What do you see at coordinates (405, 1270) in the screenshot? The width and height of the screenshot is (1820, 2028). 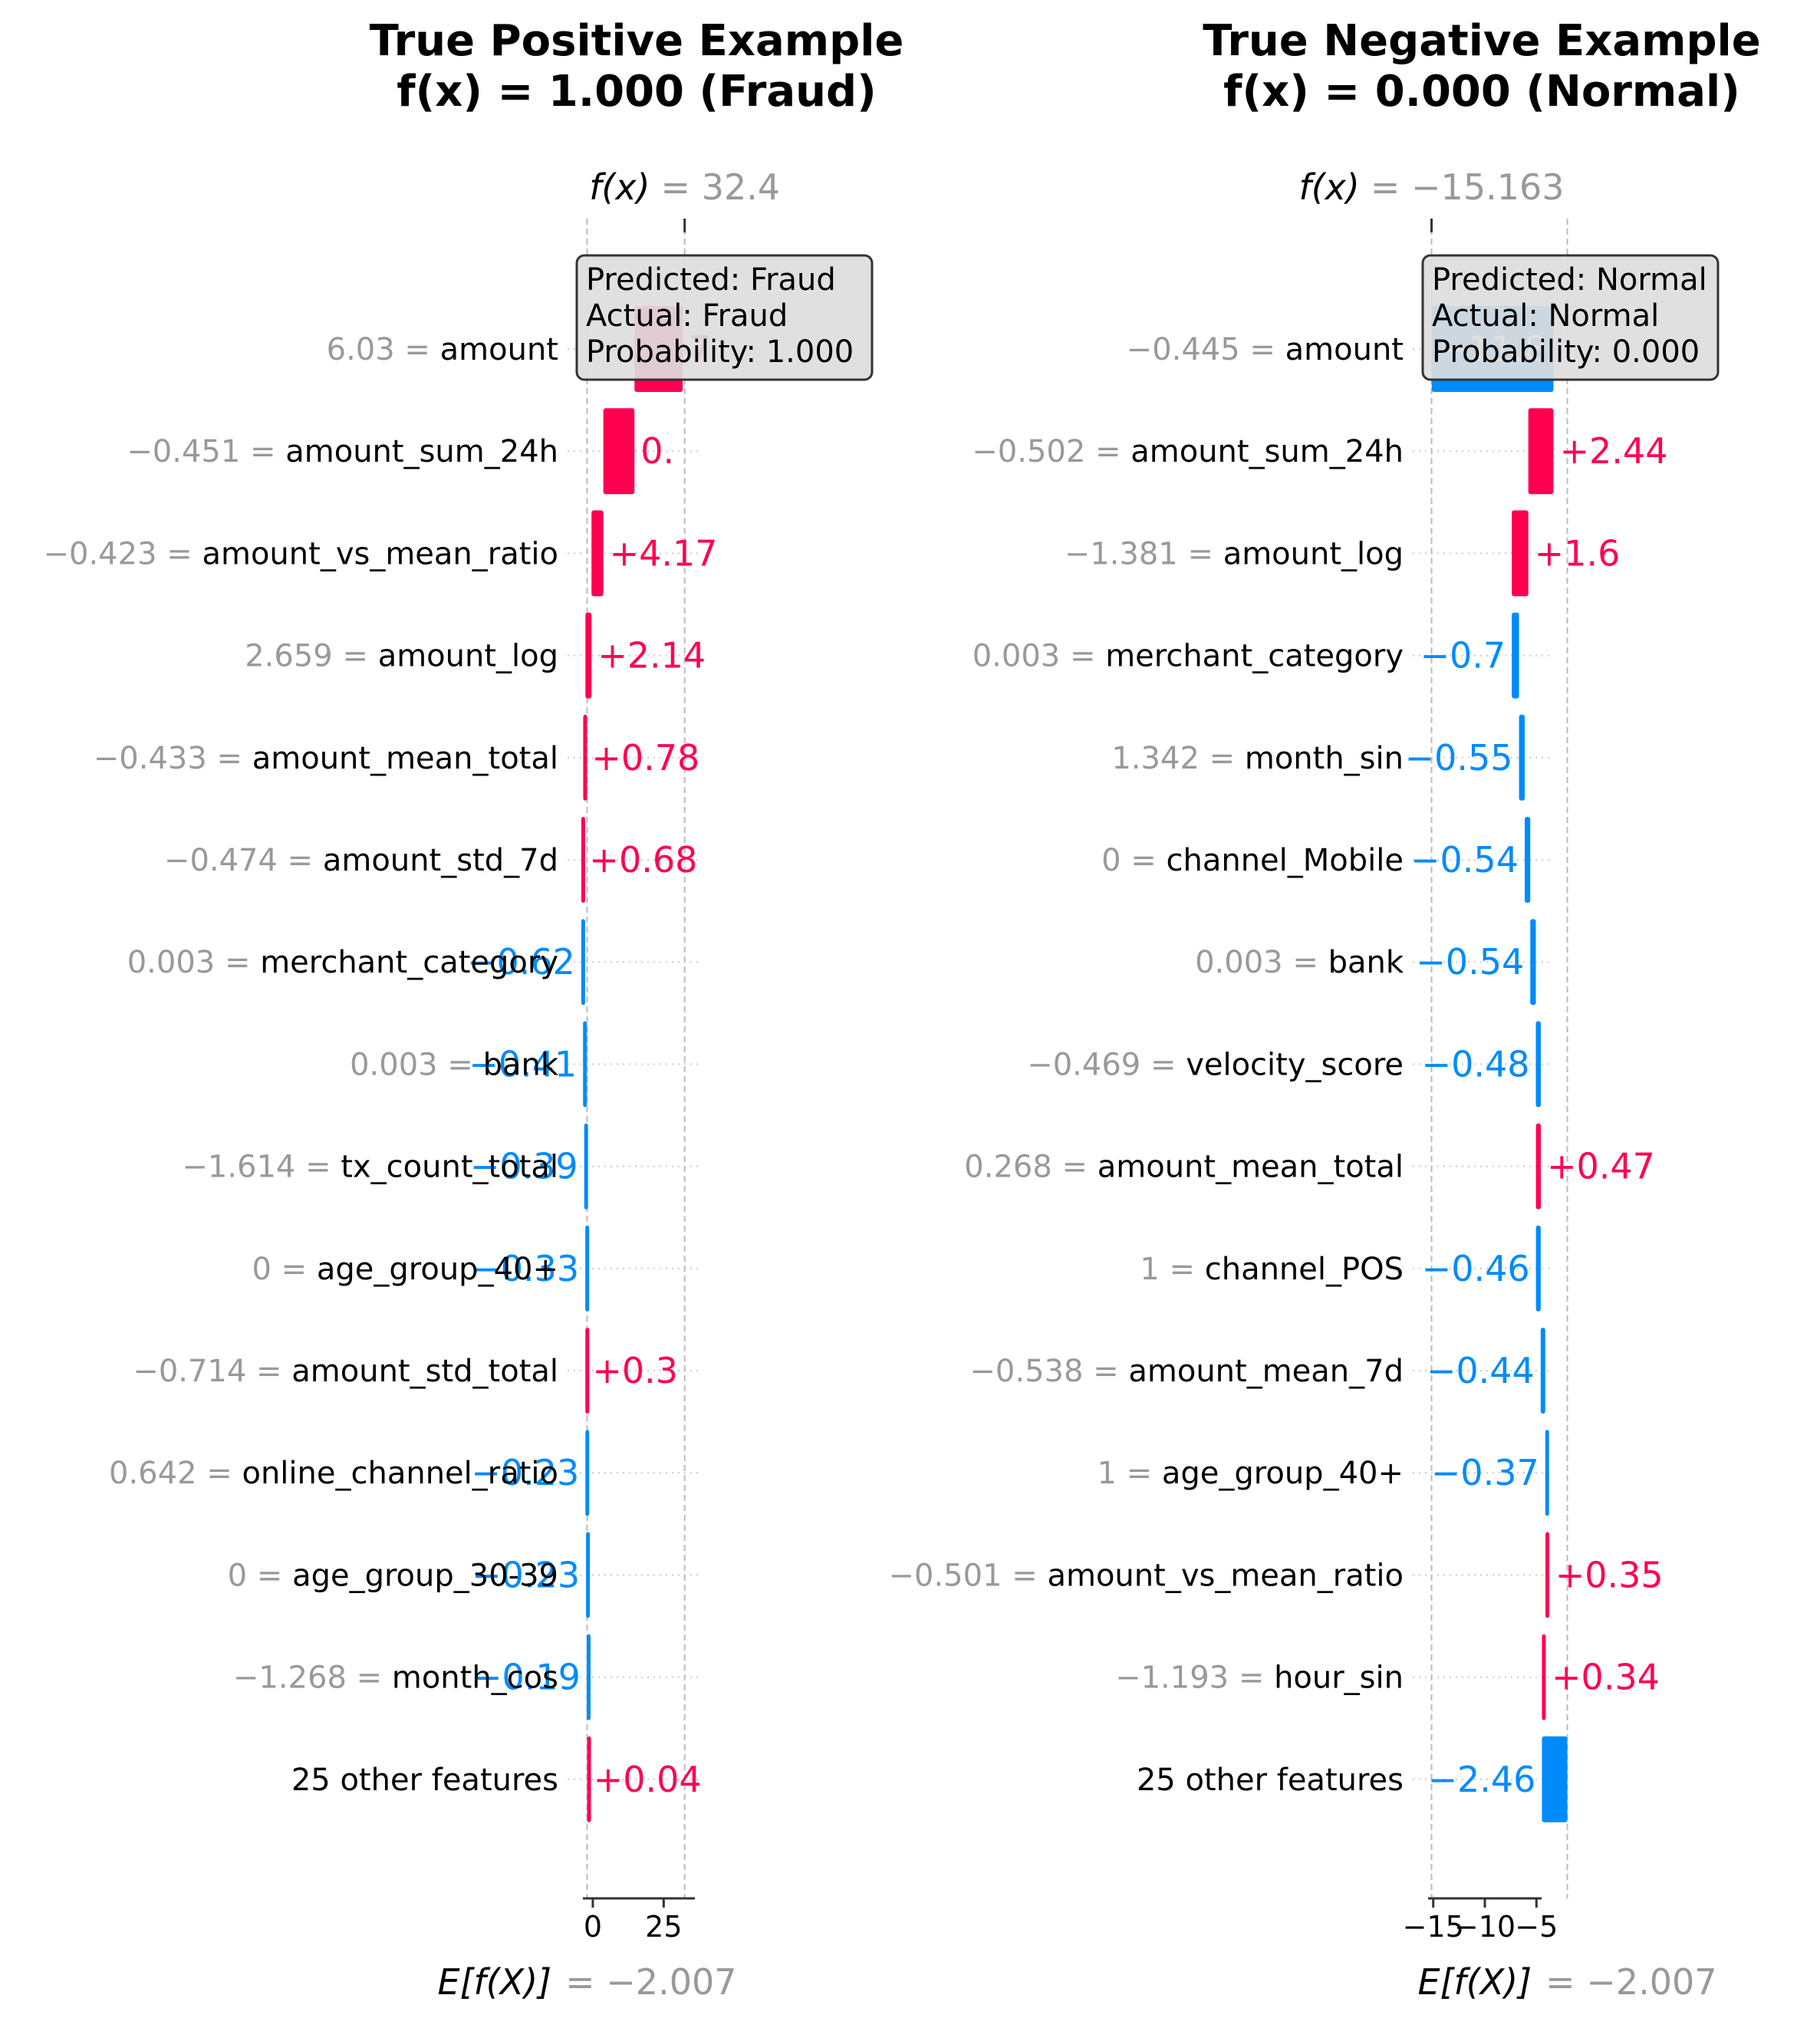 I see `feature-label: 0 = age_group_40+` at bounding box center [405, 1270].